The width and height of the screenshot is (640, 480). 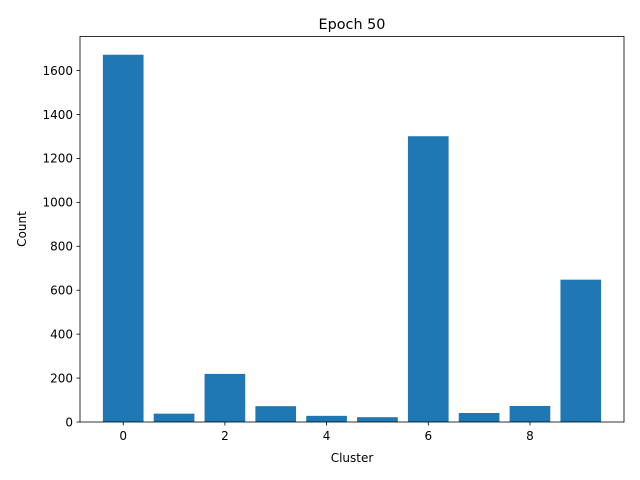 I want to click on y-tick-label: 0, so click(x=69, y=422).